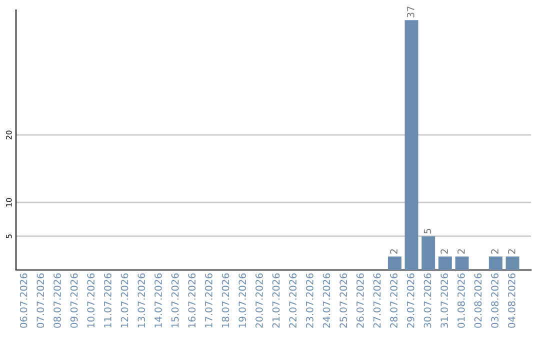 Image resolution: width=540 pixels, height=340 pixels. Describe the element at coordinates (208, 300) in the screenshot. I see `x-tick-label: 17.07.2026` at that location.